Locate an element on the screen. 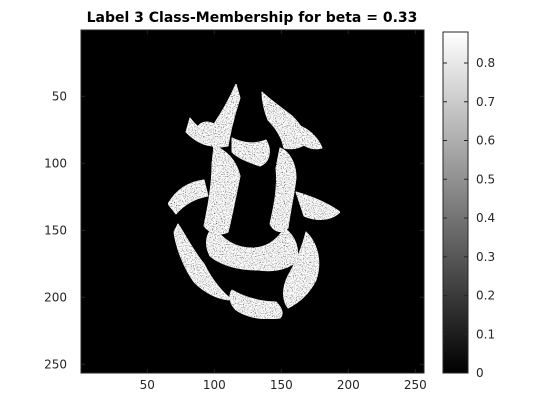 The height and width of the screenshot is (420, 560). x-tick-label: 200 is located at coordinates (348, 385).